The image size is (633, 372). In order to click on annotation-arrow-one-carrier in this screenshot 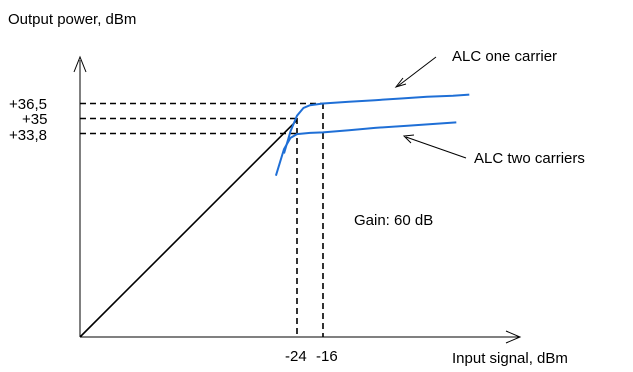, I will do `click(417, 71)`.